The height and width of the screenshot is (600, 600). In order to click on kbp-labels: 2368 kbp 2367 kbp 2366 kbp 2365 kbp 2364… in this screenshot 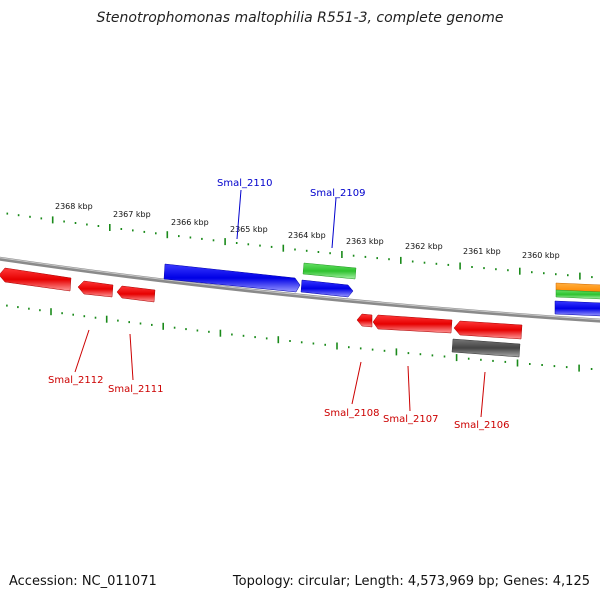, I will do `click(307, 231)`.